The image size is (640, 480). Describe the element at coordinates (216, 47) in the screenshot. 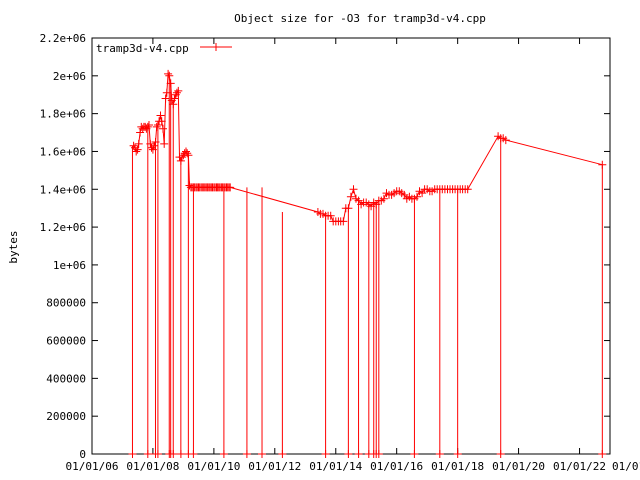

I see `legend-marker` at that location.